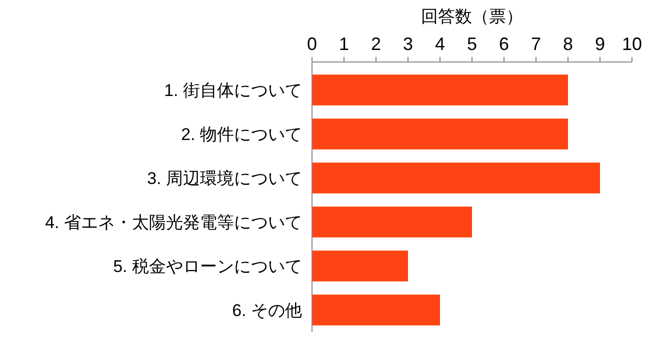 Image resolution: width=654 pixels, height=340 pixels. What do you see at coordinates (241, 134) in the screenshot?
I see `y-tick-label: 2. 物件について` at bounding box center [241, 134].